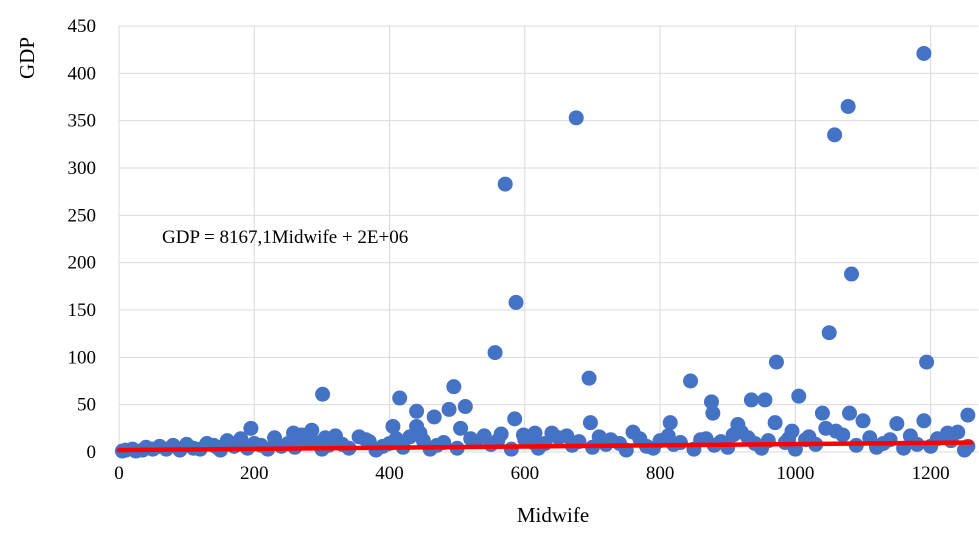  Describe the element at coordinates (795, 473) in the screenshot. I see `x-tick-label: 1000` at that location.